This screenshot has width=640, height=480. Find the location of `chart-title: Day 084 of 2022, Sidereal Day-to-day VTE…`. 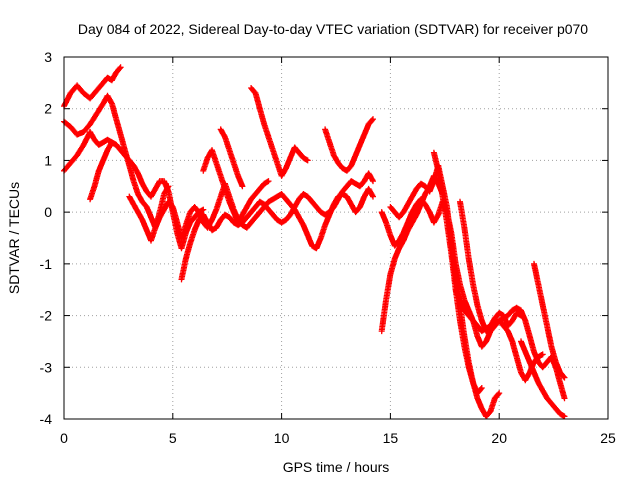

chart-title: Day 084 of 2022, Sidereal Day-to-day VTE… is located at coordinates (333, 29).